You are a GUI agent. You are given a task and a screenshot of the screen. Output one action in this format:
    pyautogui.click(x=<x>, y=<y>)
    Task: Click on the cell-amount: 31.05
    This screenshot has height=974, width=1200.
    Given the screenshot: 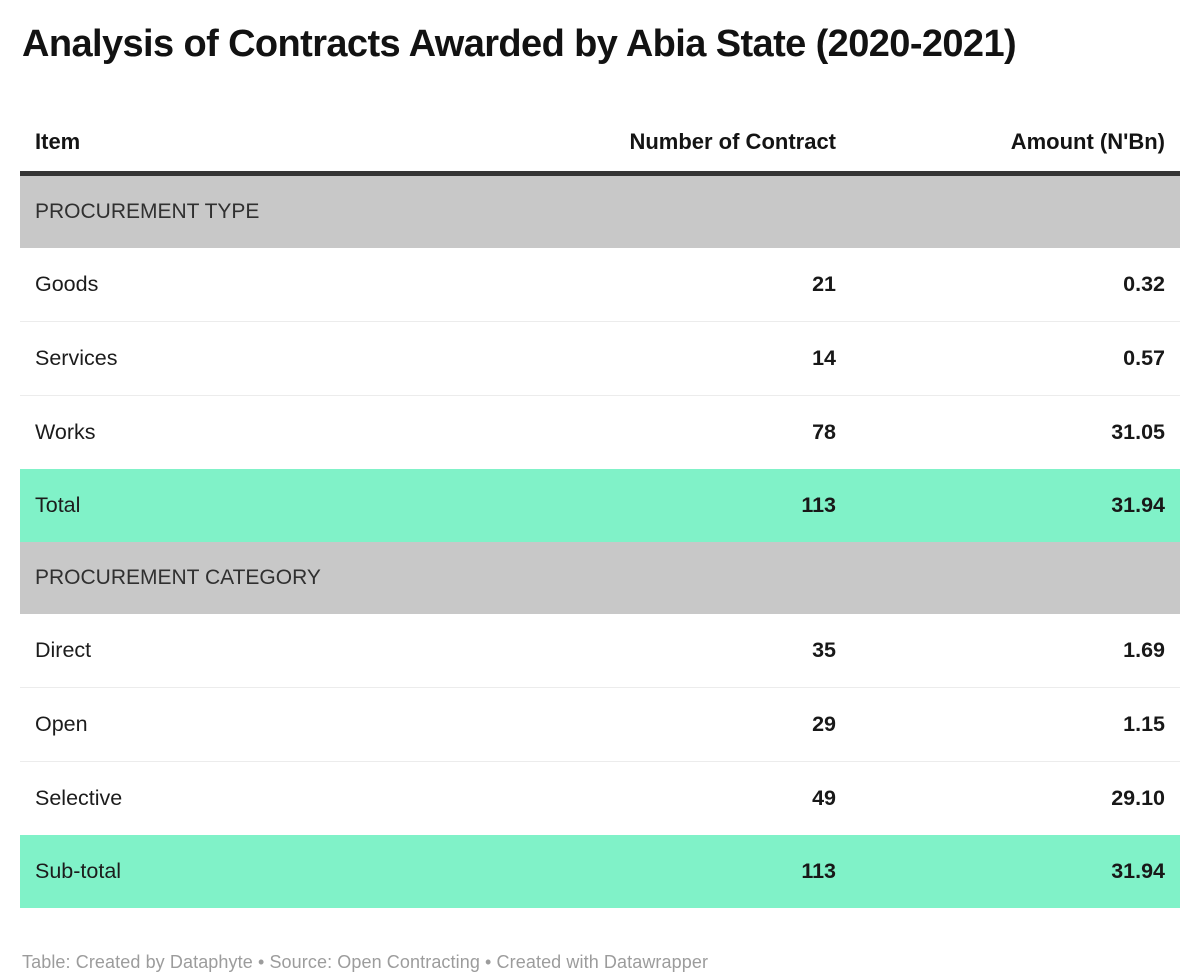 What is the action you would take?
    pyautogui.click(x=1015, y=431)
    